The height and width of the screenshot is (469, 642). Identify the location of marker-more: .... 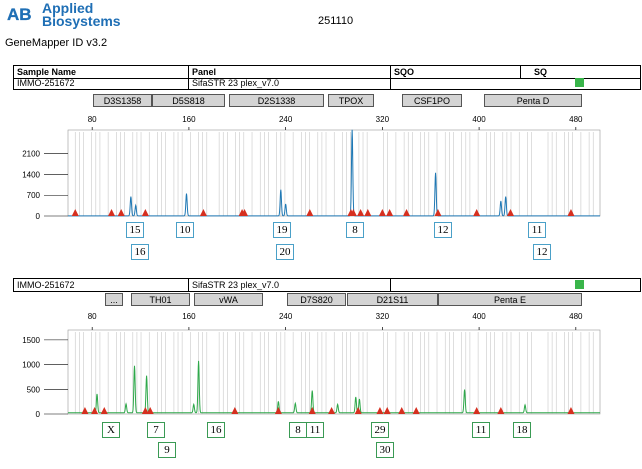
(114, 299).